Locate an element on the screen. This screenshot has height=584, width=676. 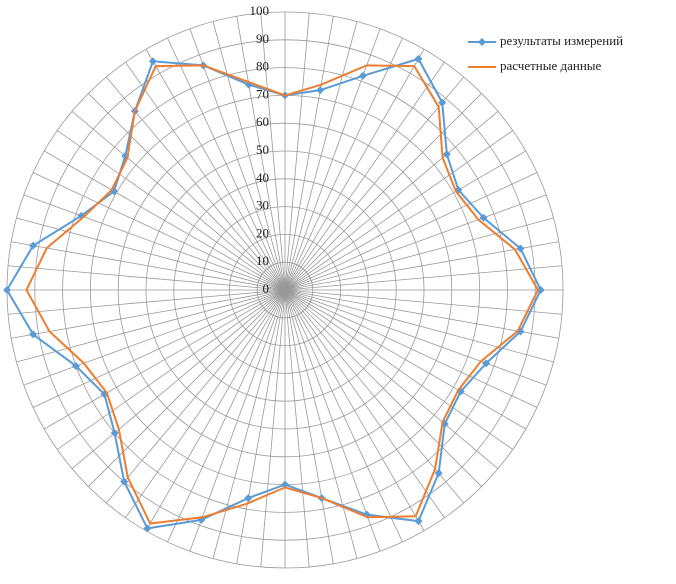
r-tick-label: 90 is located at coordinates (262, 38).